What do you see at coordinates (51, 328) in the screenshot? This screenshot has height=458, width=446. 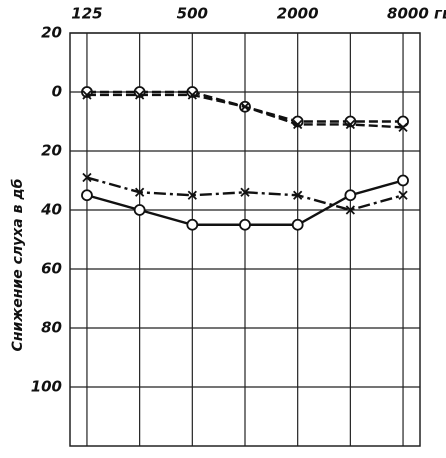 I see `y-tick-label: 80` at bounding box center [51, 328].